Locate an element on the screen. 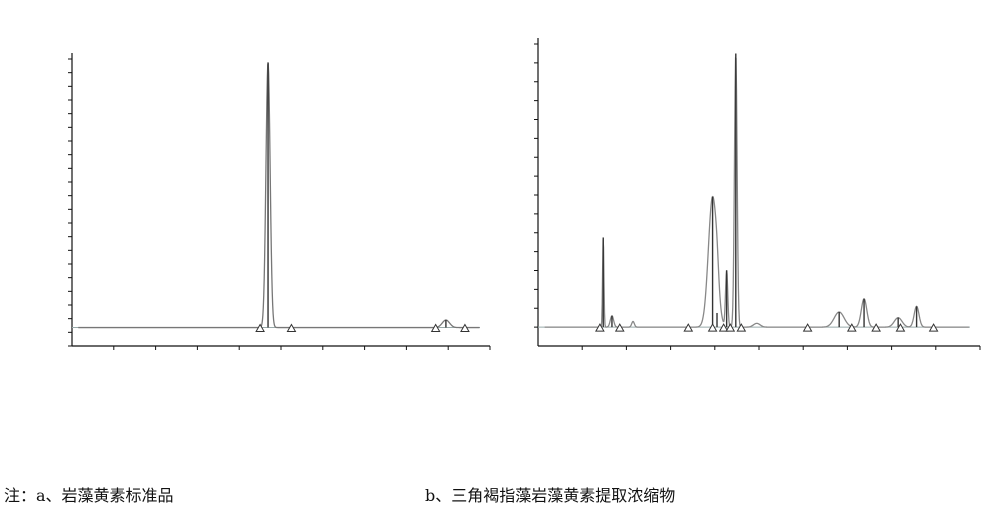  caption-a: 注：a、岩藻黄素标准品 is located at coordinates (89, 494).